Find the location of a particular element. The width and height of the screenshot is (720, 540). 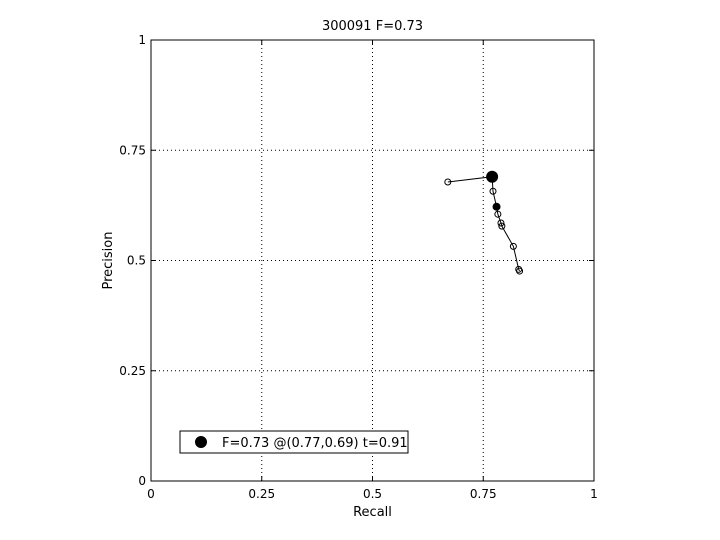

x-tick-label: 0.75 is located at coordinates (483, 494).